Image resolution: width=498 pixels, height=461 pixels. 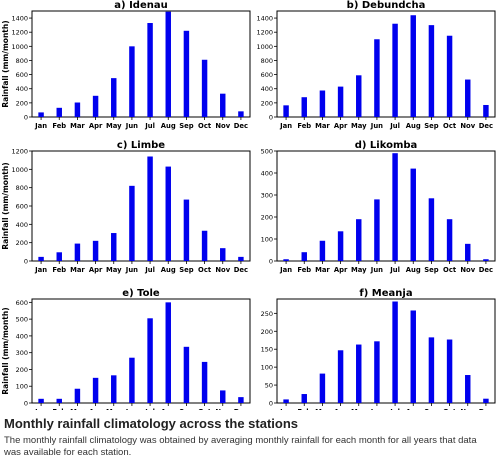 I want to click on y-tick-label: 1400, so click(x=264, y=19).